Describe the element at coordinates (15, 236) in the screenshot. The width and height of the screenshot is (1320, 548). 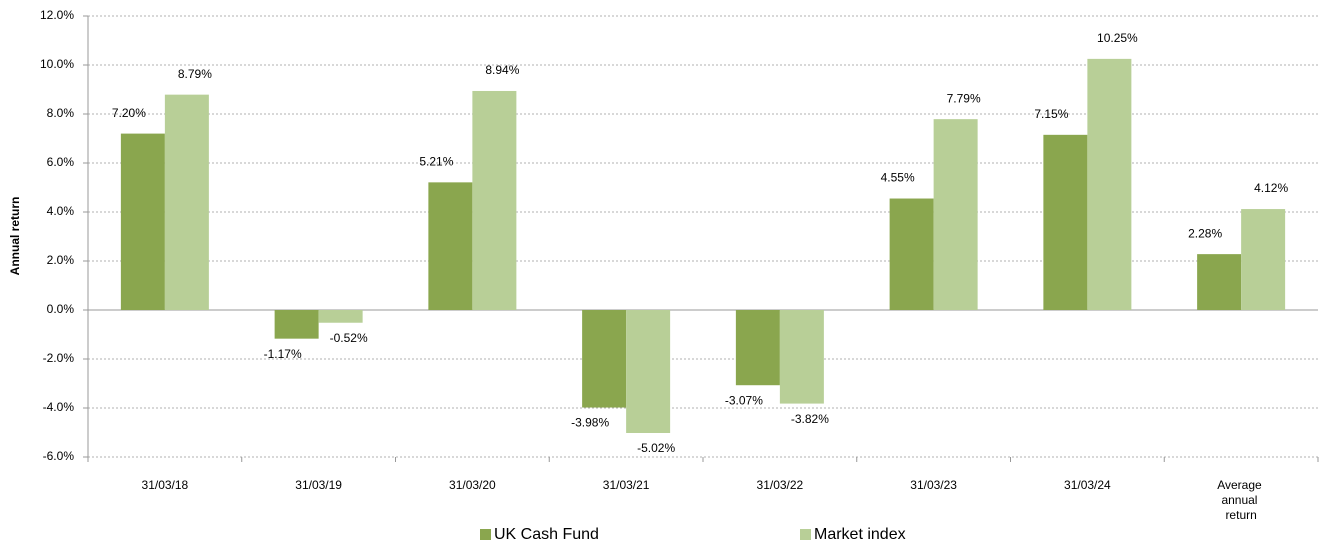
I see `y-axis-label: Annual return` at that location.